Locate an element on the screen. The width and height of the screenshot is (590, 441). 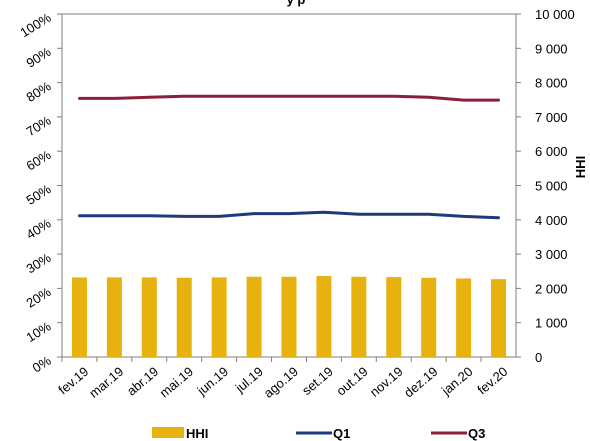
x-tick-label: mar.19 is located at coordinates (106, 382).